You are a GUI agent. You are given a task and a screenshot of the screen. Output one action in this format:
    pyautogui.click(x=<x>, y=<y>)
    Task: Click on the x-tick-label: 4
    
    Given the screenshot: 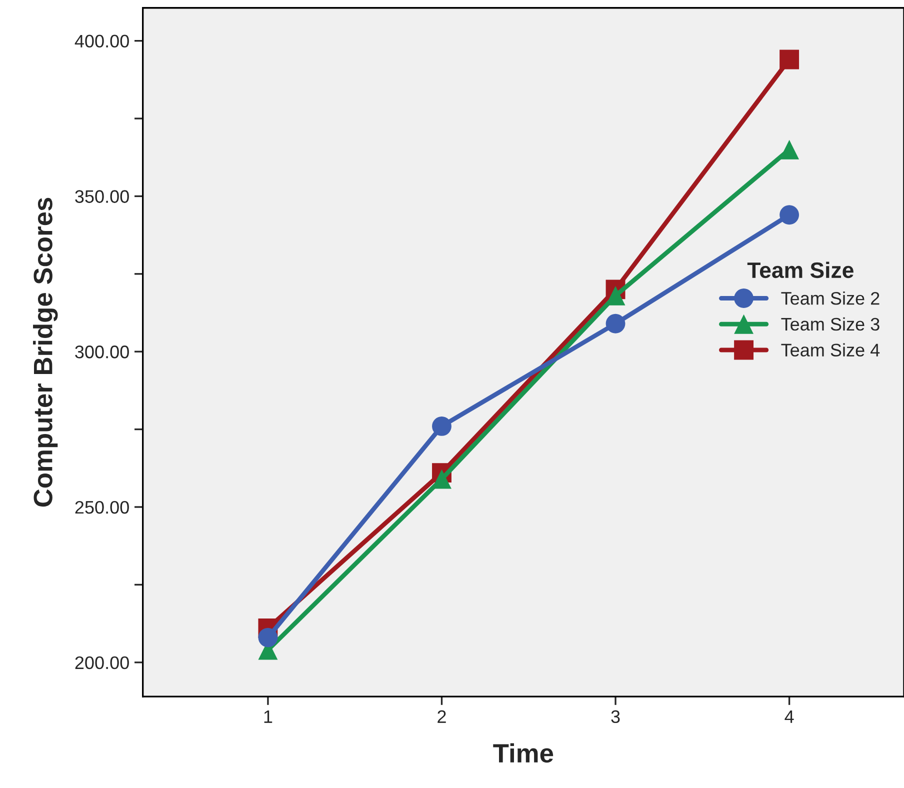 What is the action you would take?
    pyautogui.click(x=789, y=716)
    